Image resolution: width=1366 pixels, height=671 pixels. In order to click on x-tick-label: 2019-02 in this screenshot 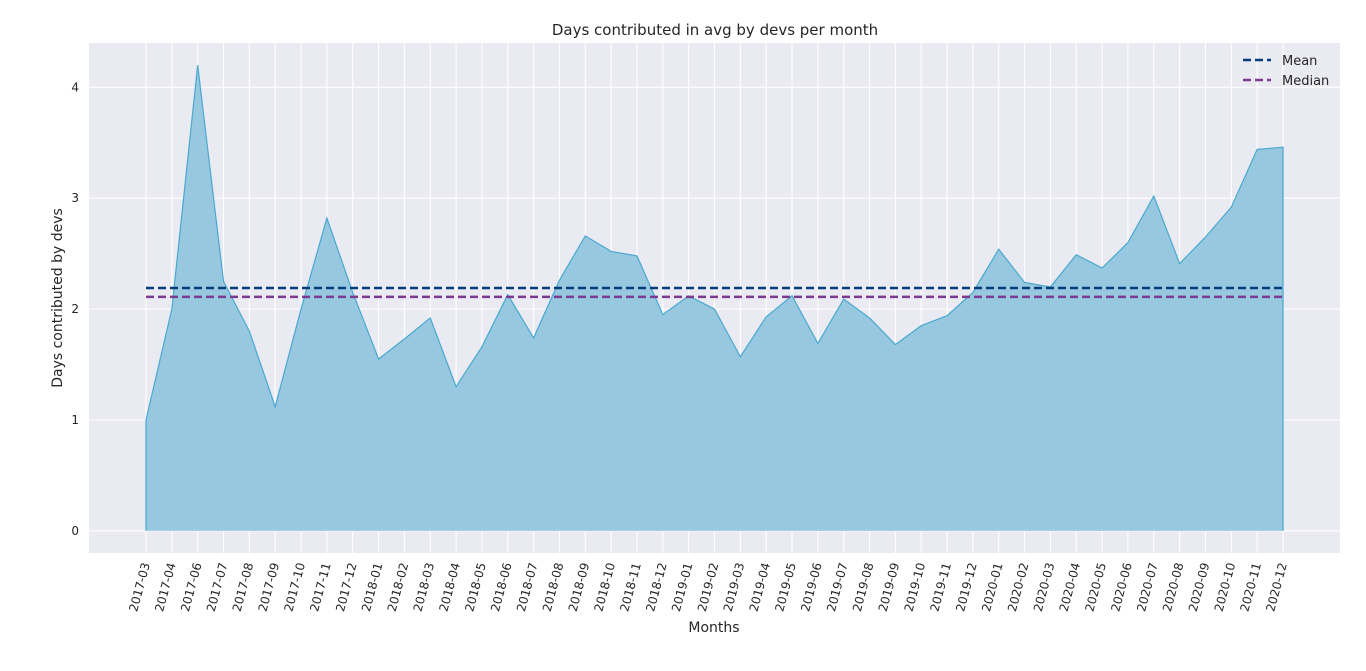, I will do `click(708, 587)`.